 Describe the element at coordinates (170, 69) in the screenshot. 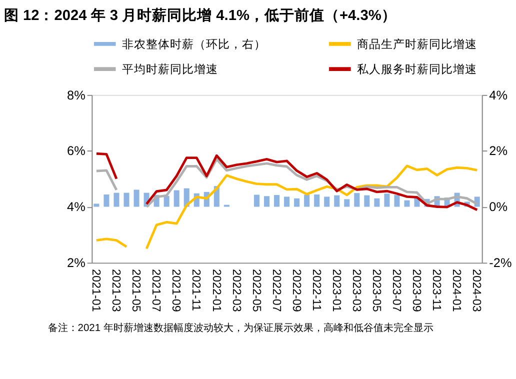

I see `legend-label: 平均时薪同比增速` at that location.